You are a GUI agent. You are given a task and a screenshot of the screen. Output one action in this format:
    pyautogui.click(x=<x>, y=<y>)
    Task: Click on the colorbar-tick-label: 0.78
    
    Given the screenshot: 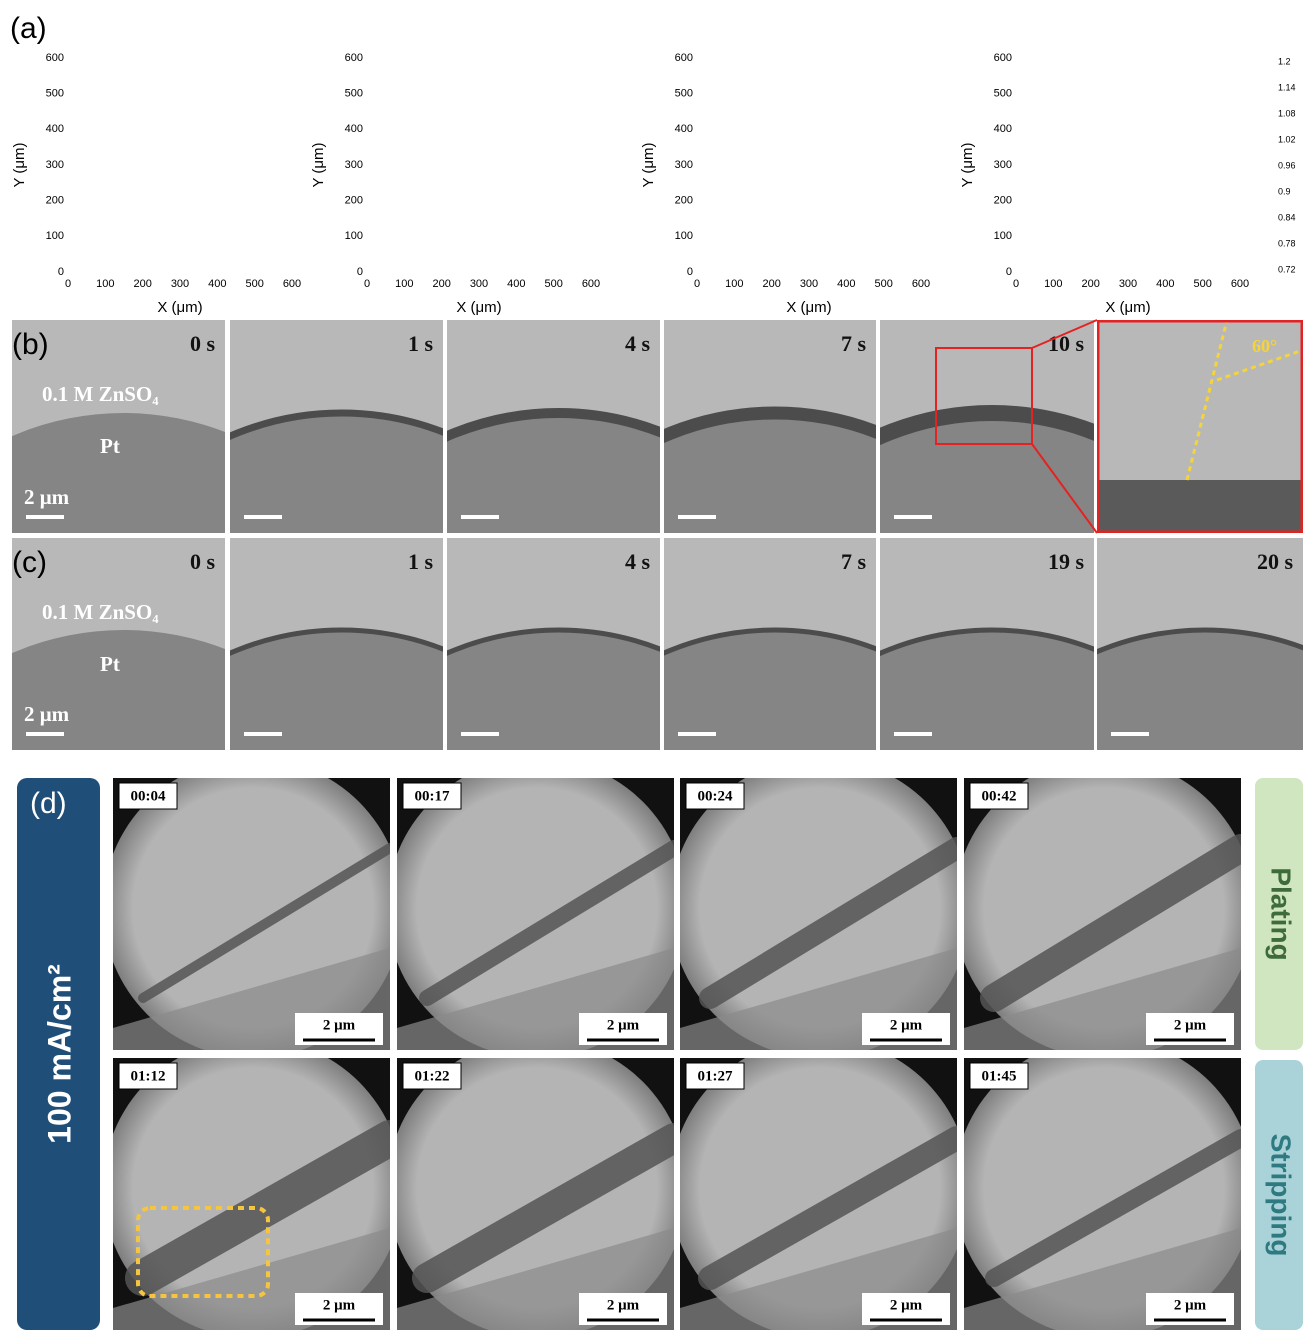 What is the action you would take?
    pyautogui.click(x=1287, y=243)
    